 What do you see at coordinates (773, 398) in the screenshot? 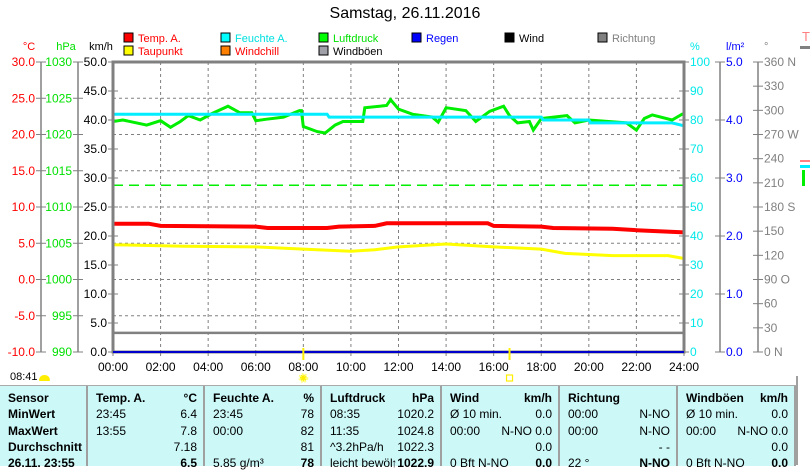
I see `column-unit: km/h` at bounding box center [773, 398].